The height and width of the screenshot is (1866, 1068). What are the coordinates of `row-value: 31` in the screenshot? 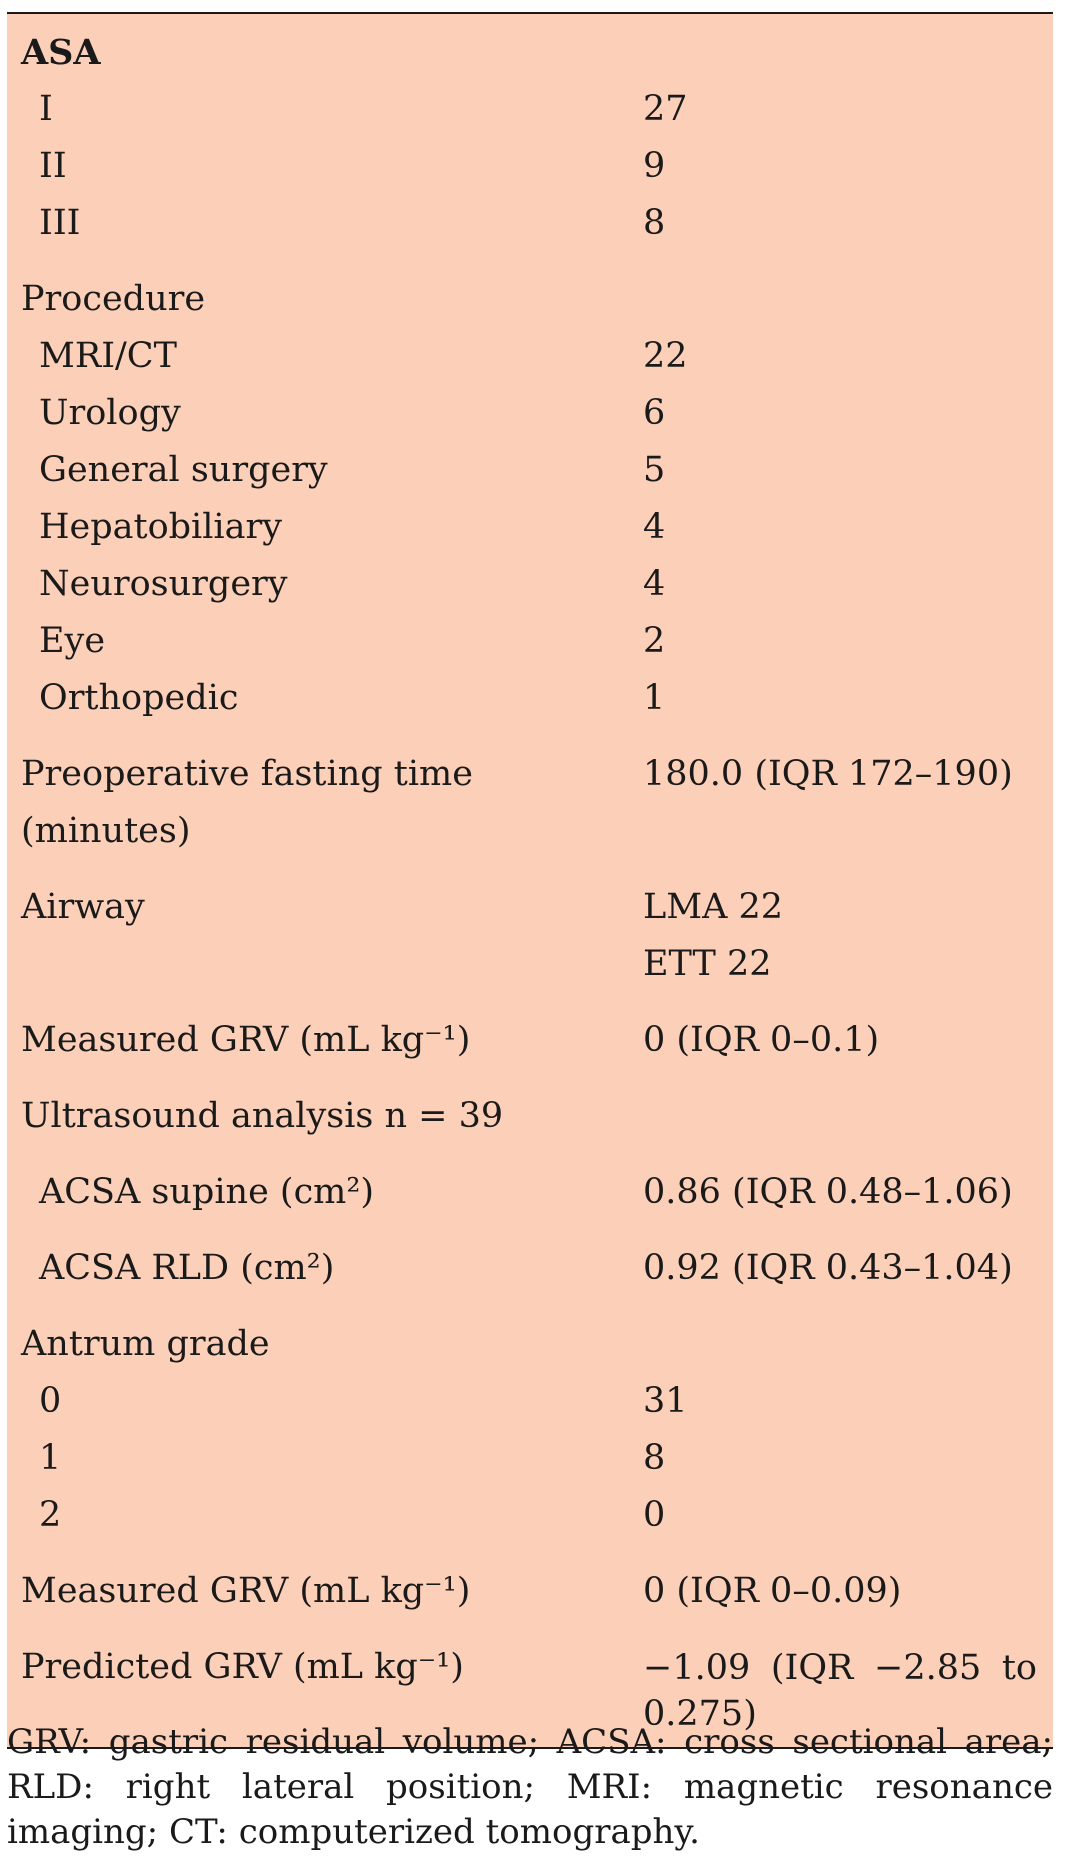 It's located at (665, 1401).